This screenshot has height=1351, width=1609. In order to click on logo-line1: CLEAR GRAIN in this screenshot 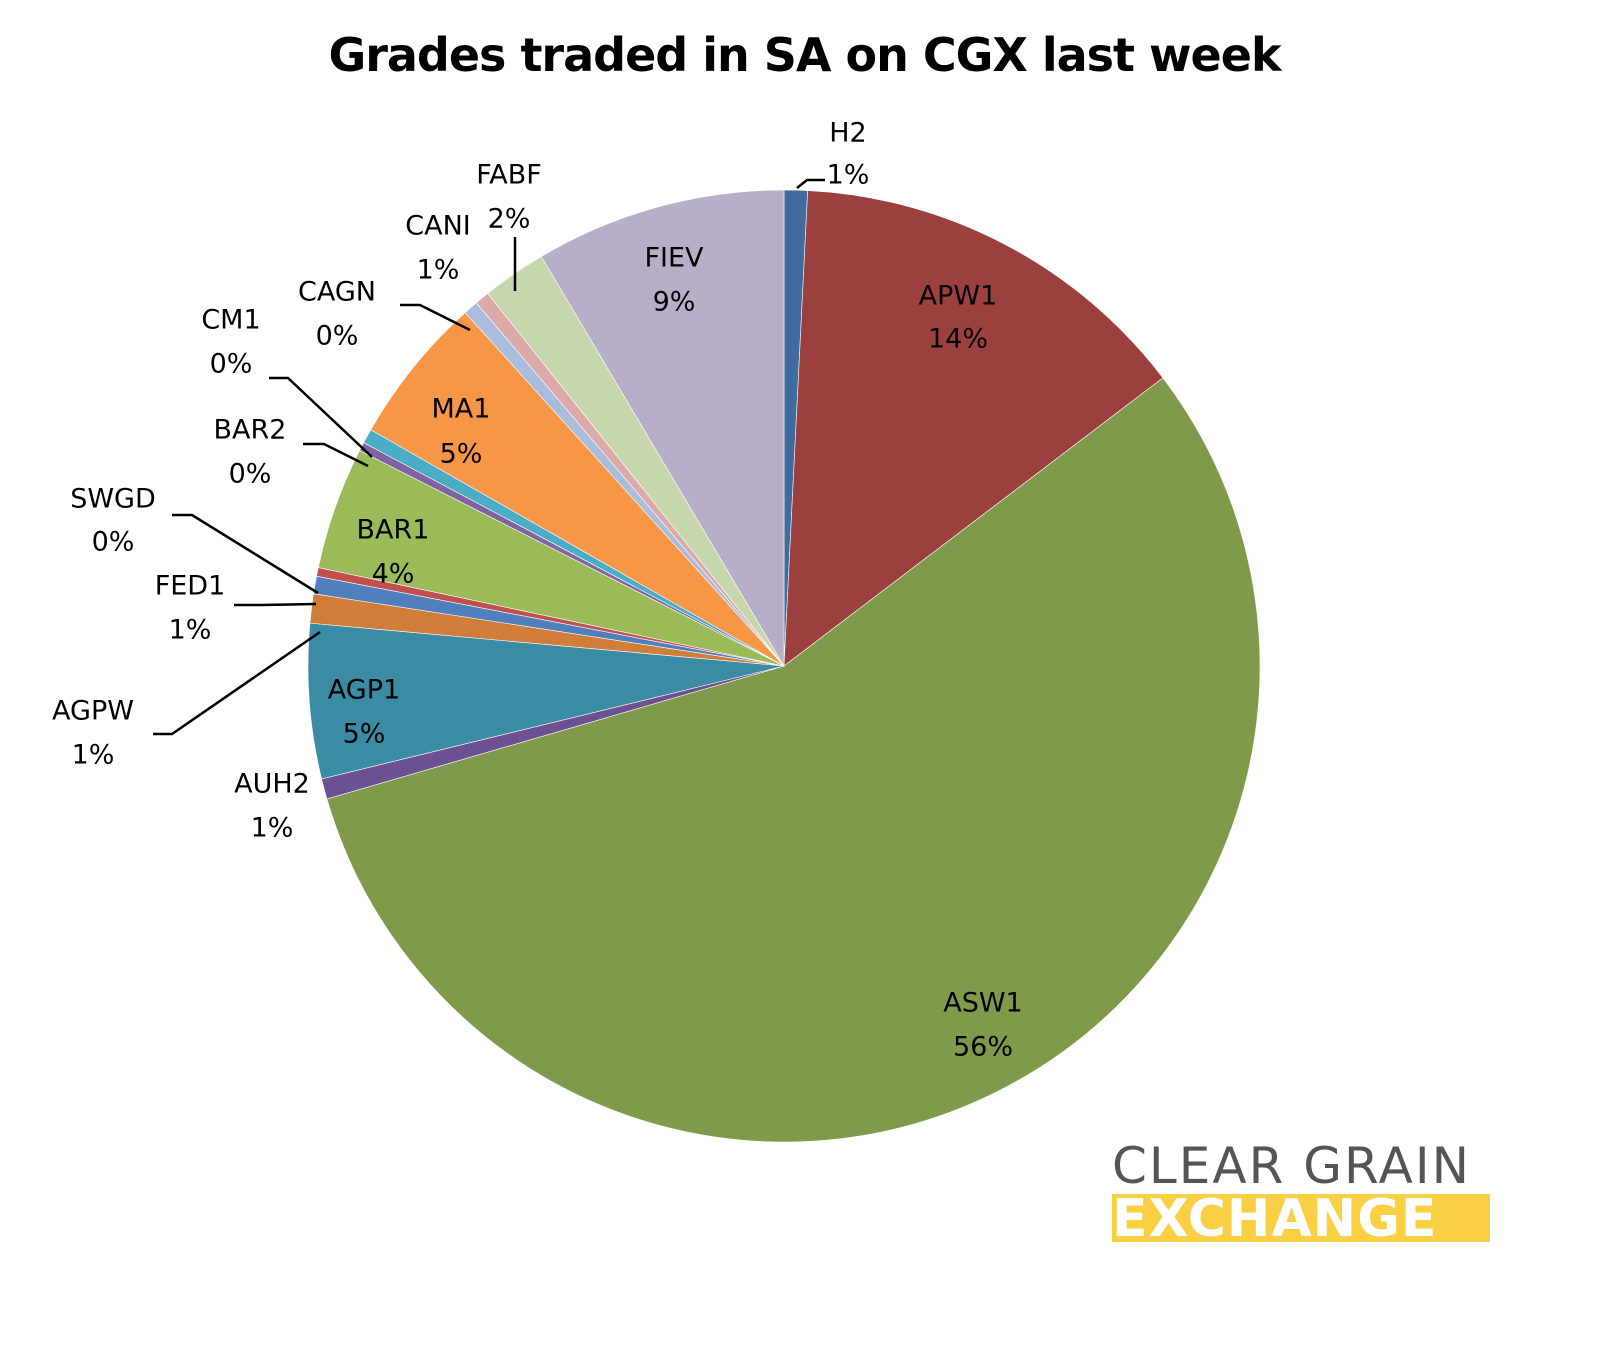, I will do `click(1292, 1166)`.